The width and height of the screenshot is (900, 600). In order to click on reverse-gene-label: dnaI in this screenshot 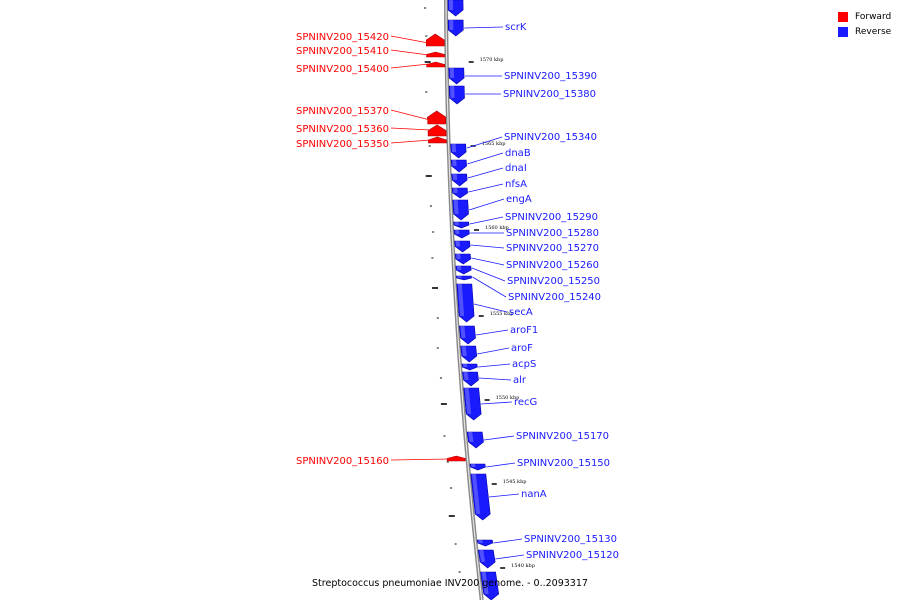, I will do `click(516, 168)`.